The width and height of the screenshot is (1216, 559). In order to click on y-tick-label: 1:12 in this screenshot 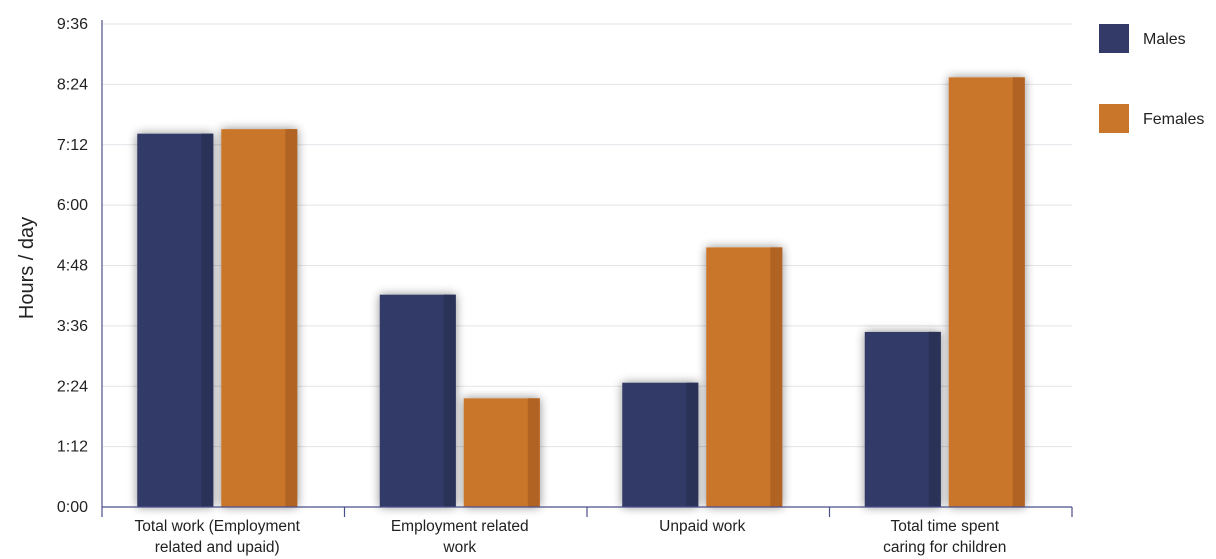, I will do `click(72, 447)`.